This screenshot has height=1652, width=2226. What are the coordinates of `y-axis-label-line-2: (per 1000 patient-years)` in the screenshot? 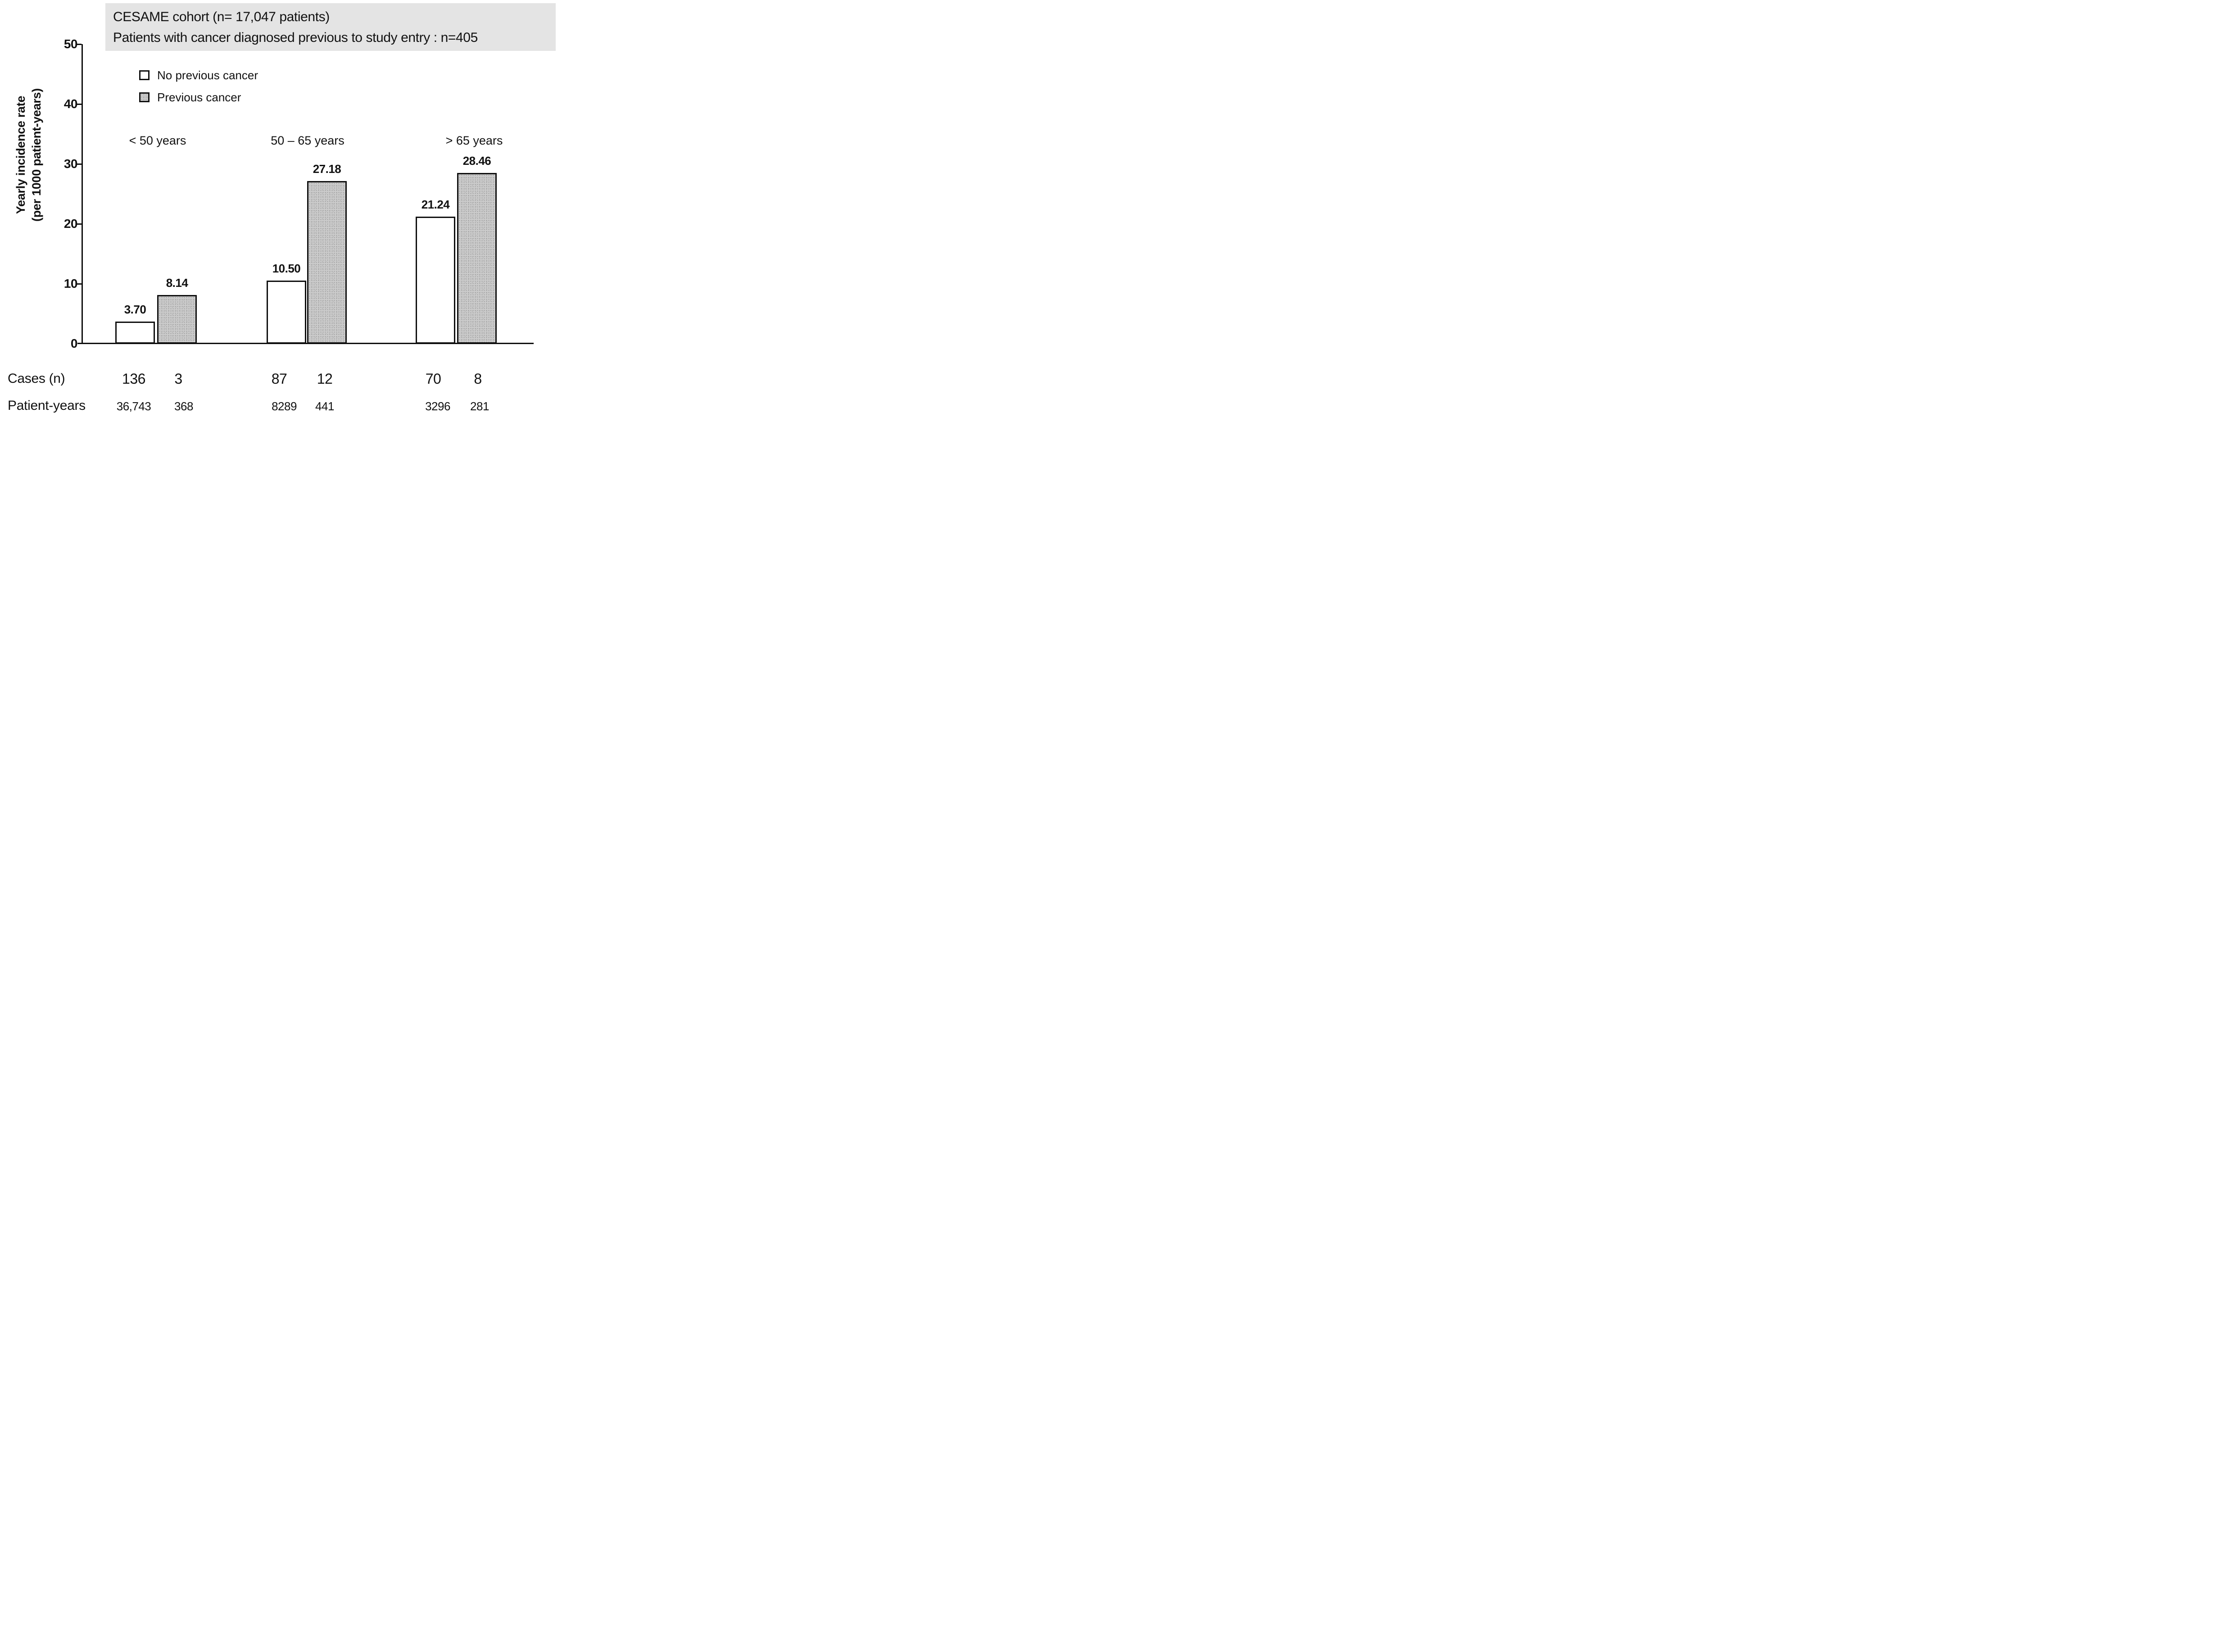 It's located at (36, 155).